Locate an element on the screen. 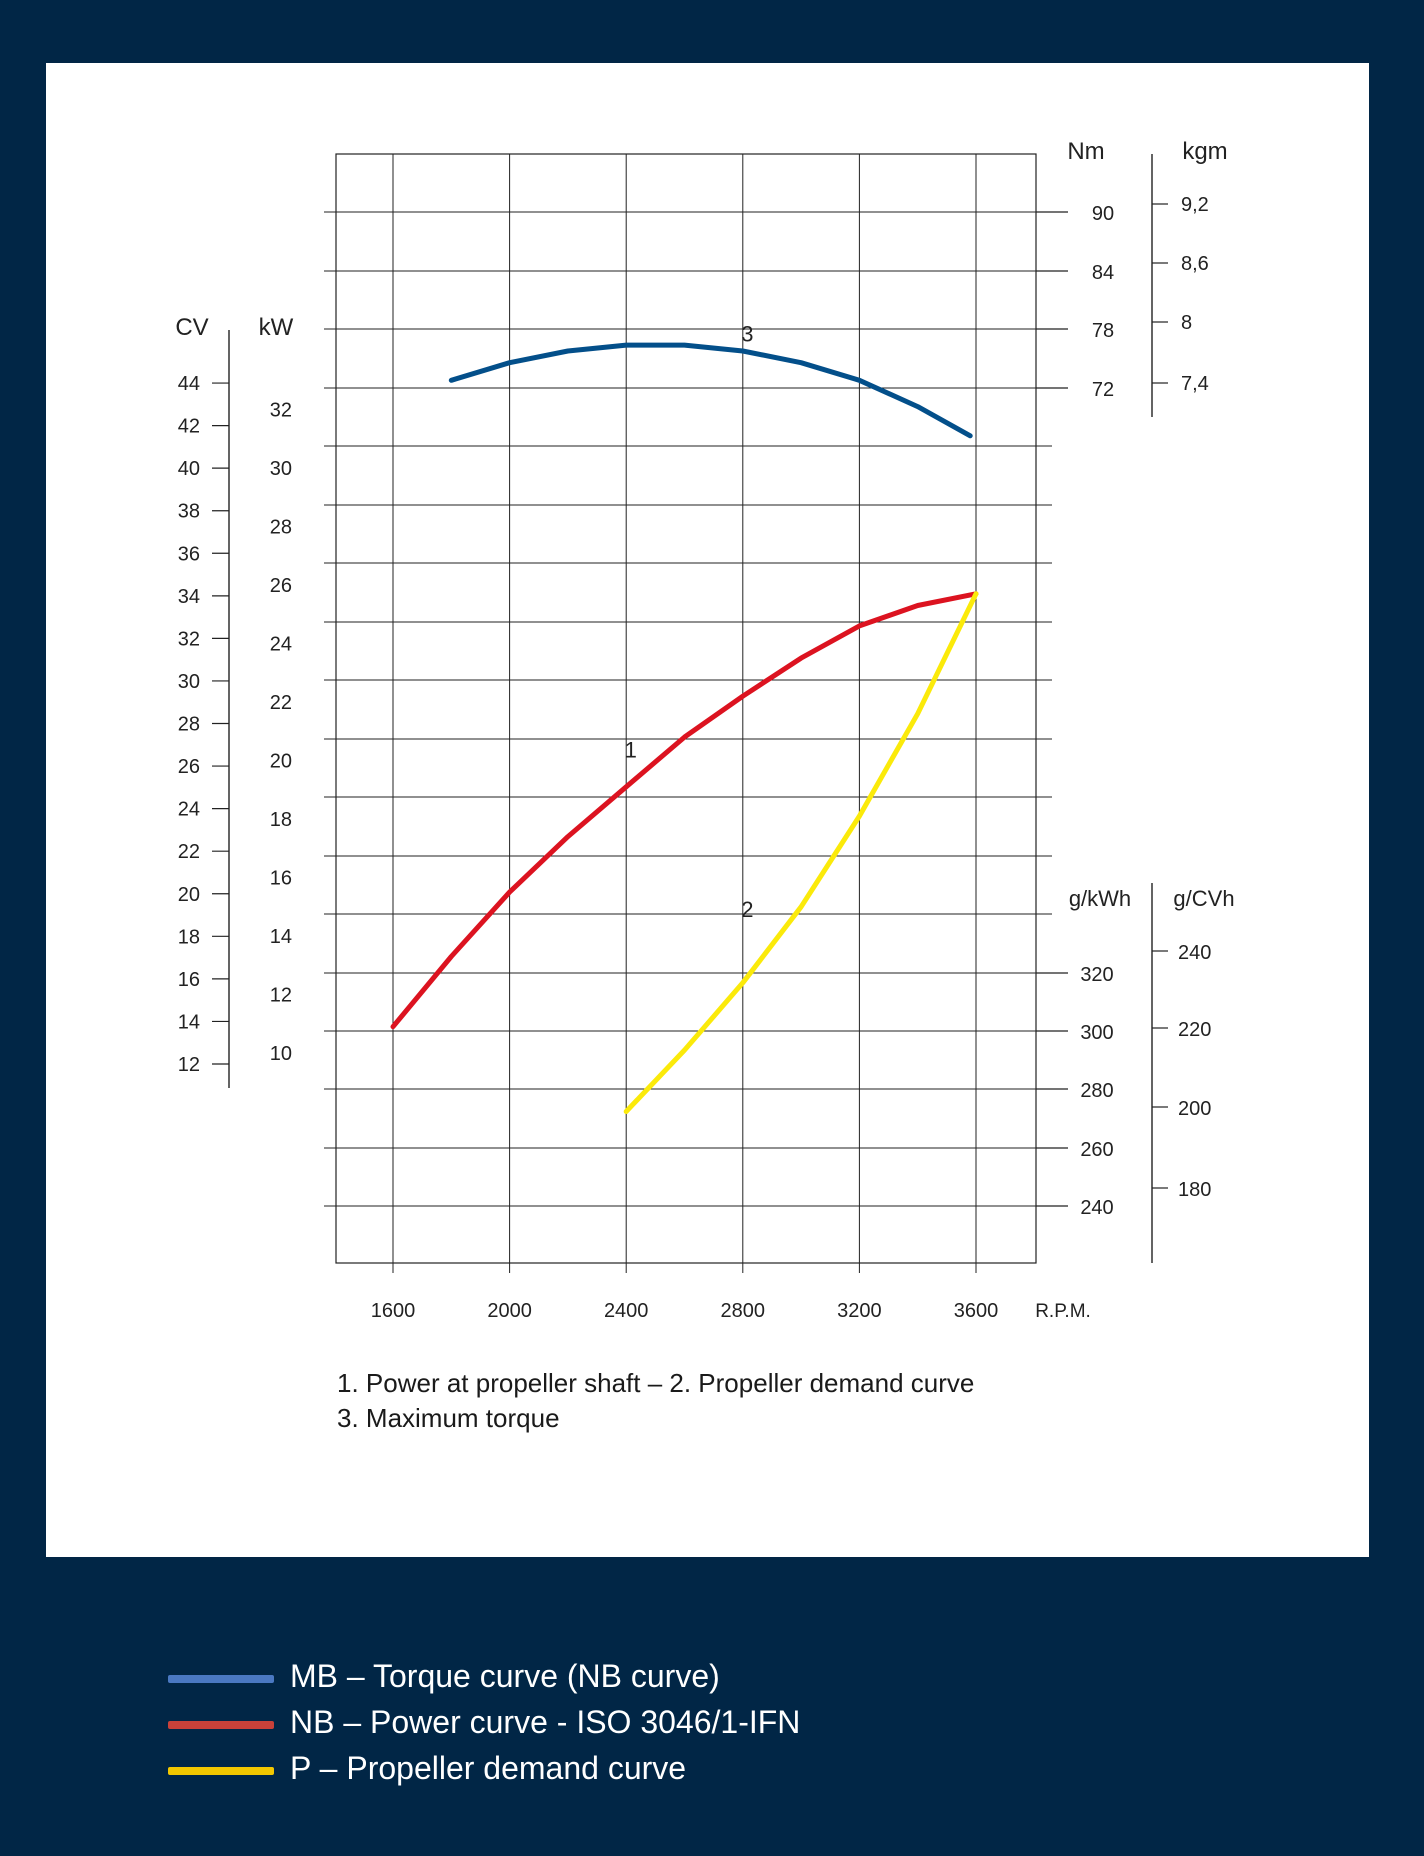 The height and width of the screenshot is (1856, 1424). cv-tick-label: 32 is located at coordinates (189, 639).